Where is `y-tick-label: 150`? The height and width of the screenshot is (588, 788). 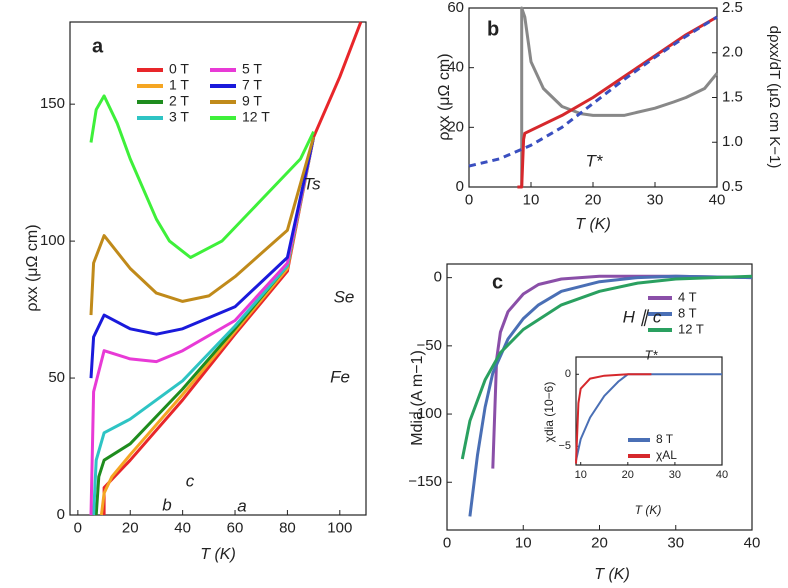 y-tick-label: 150 is located at coordinates (52, 103).